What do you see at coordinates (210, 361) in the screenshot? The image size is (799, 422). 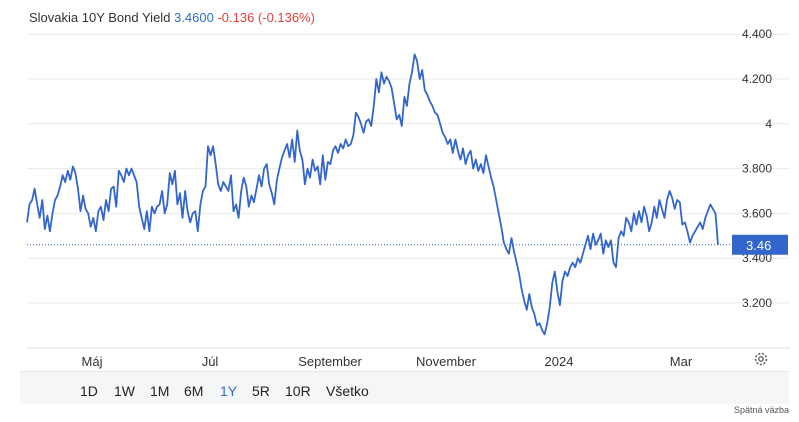 I see `x-tick-label: Júl` at bounding box center [210, 361].